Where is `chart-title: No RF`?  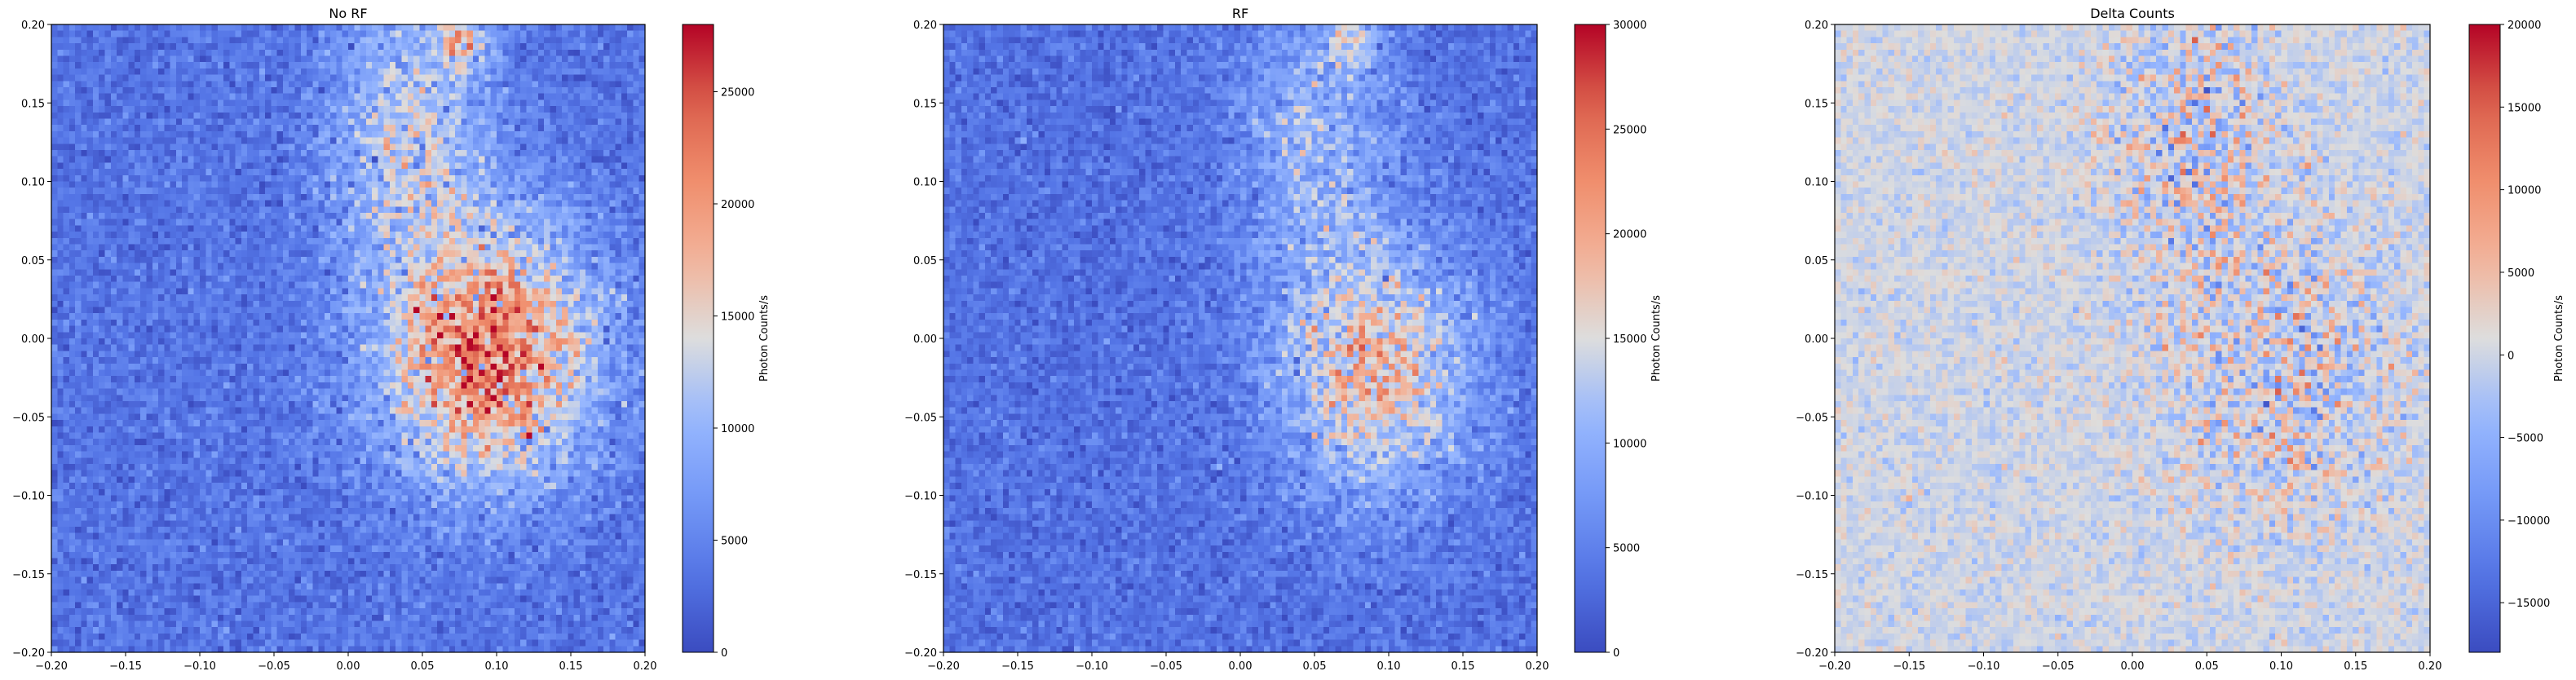 chart-title: No RF is located at coordinates (348, 14).